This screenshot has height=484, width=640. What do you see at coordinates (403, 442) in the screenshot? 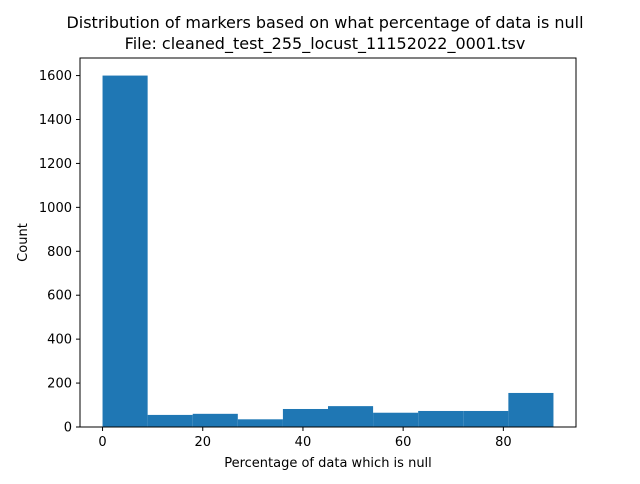
I see `x-axis-tick-label: 60` at bounding box center [403, 442].